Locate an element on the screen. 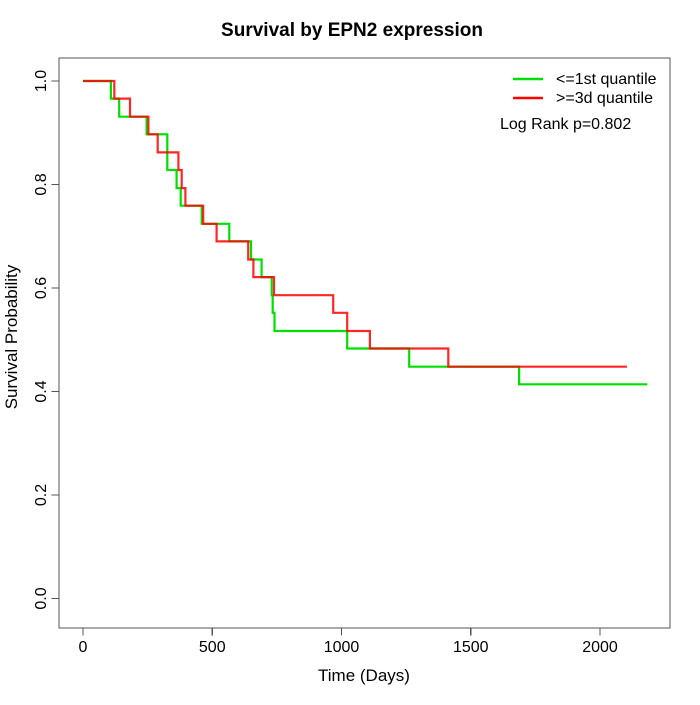 This screenshot has height=705, width=700. x-tick-label: 1500 is located at coordinates (471, 647).